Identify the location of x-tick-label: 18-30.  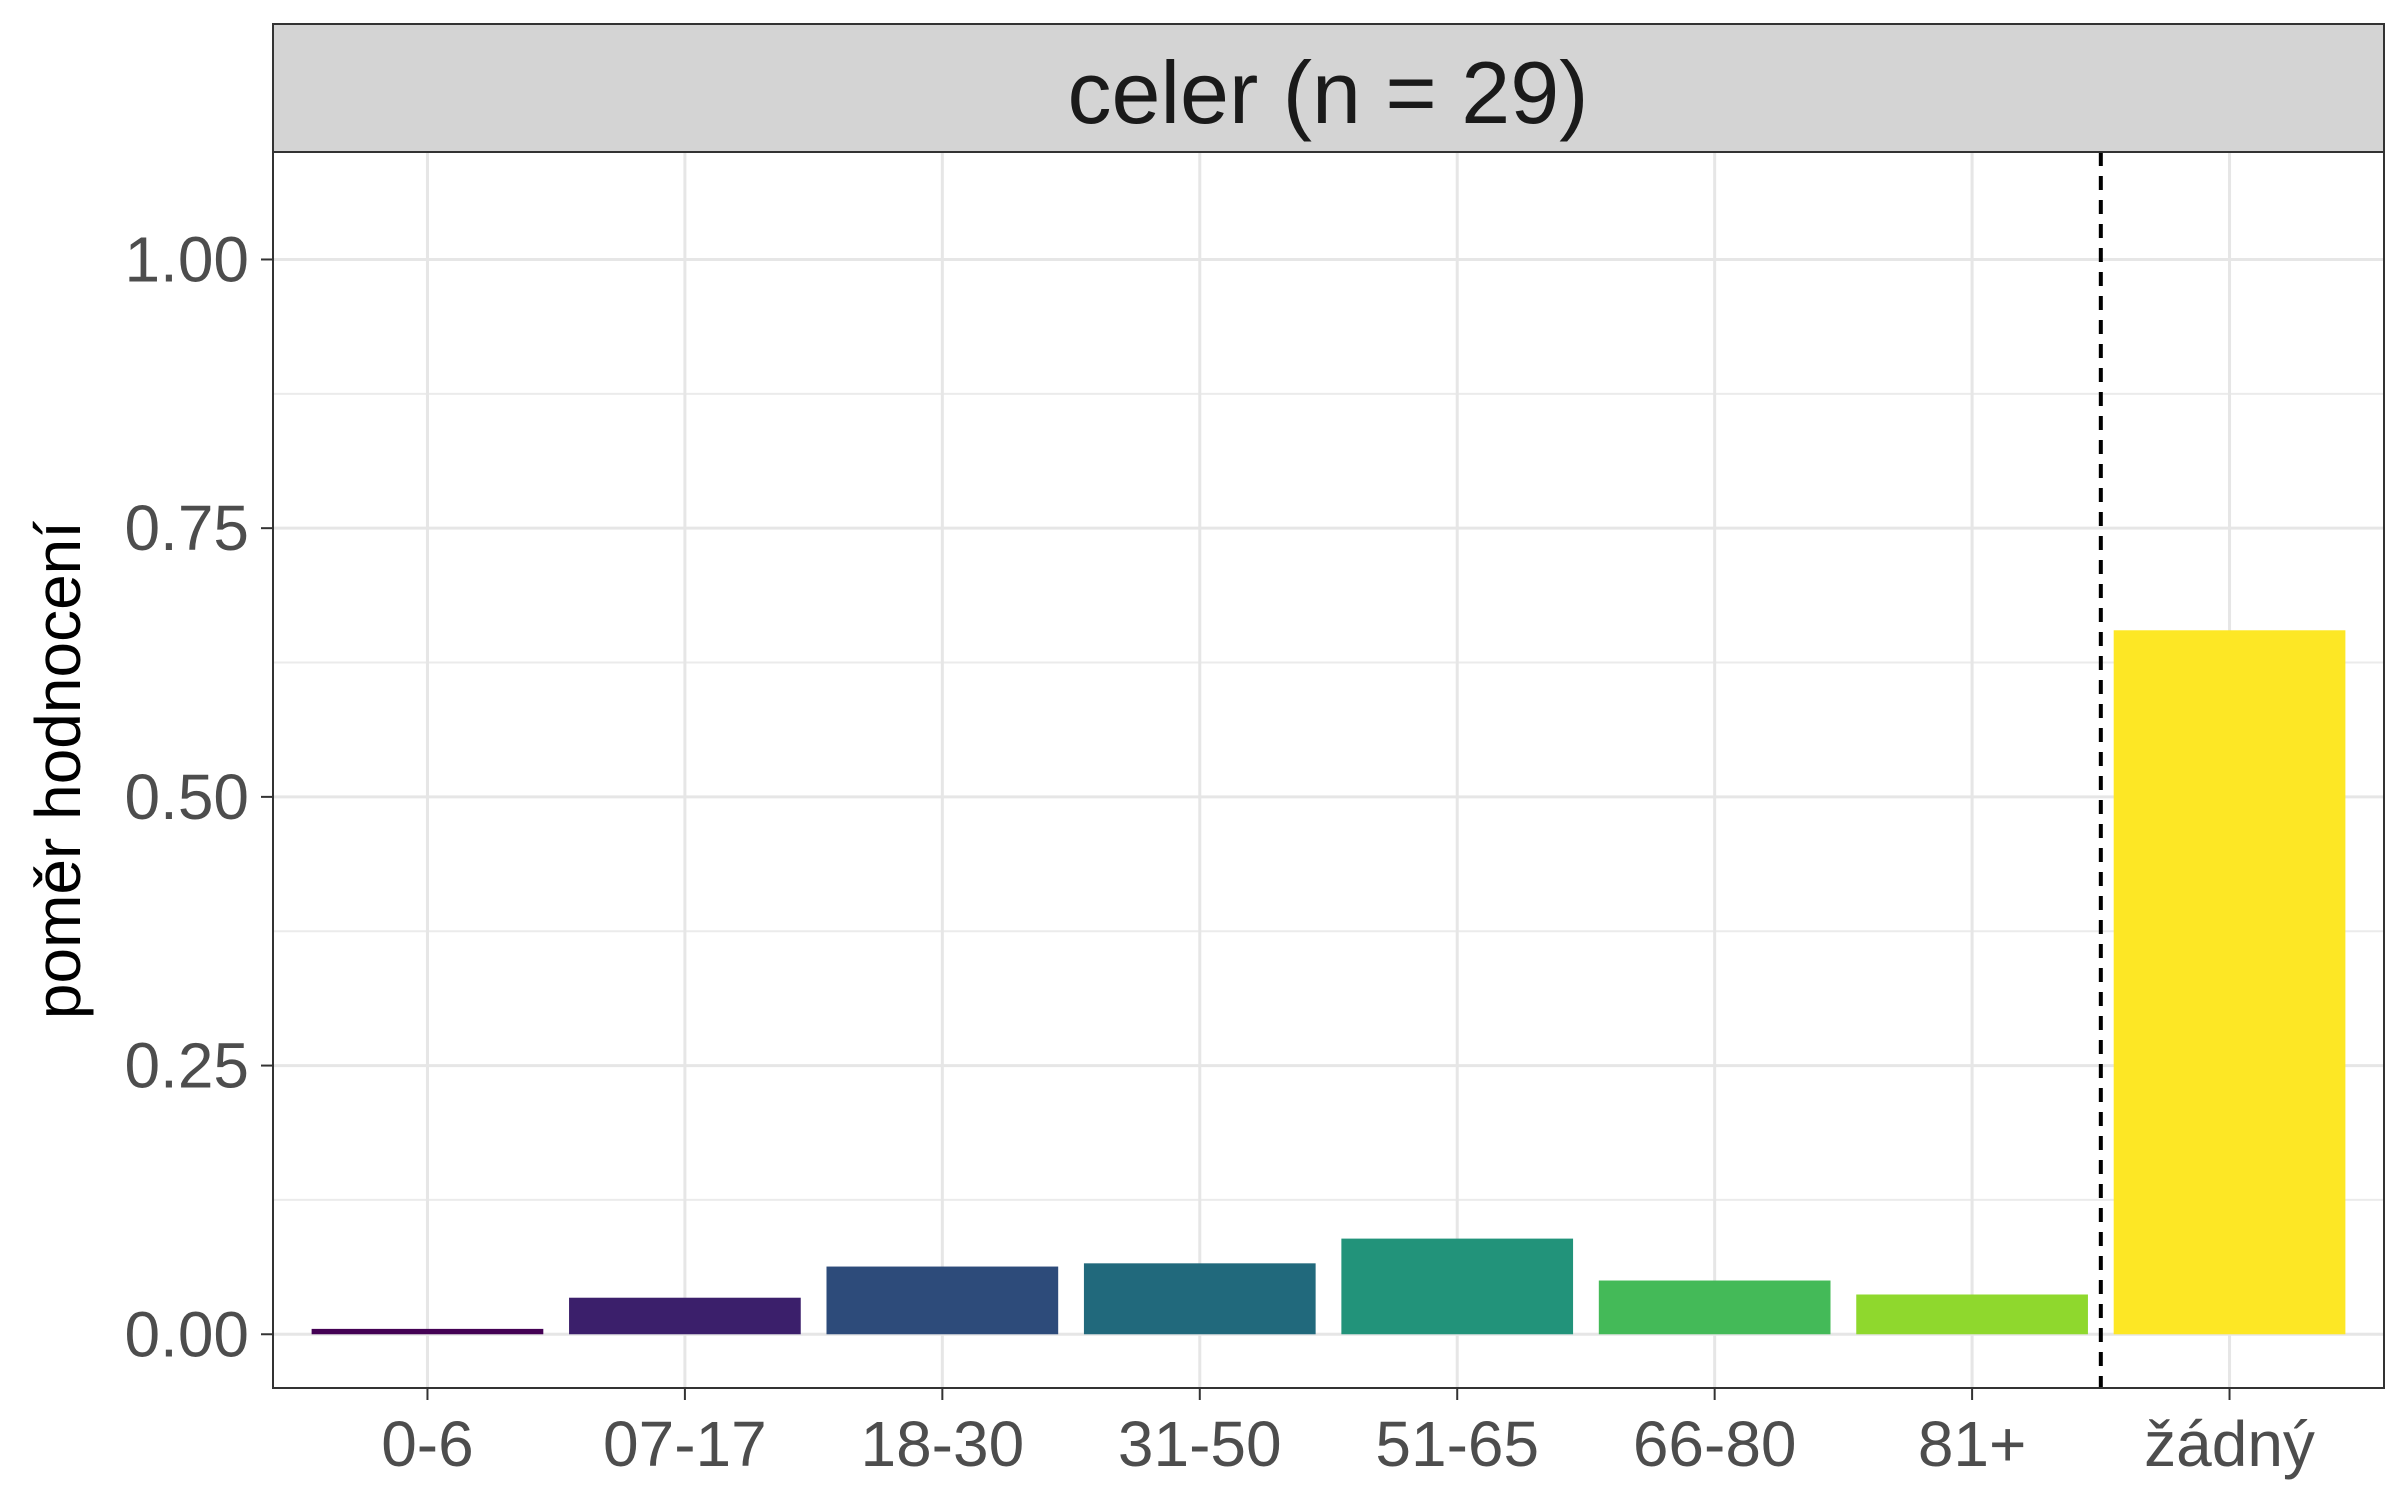
(942, 1444).